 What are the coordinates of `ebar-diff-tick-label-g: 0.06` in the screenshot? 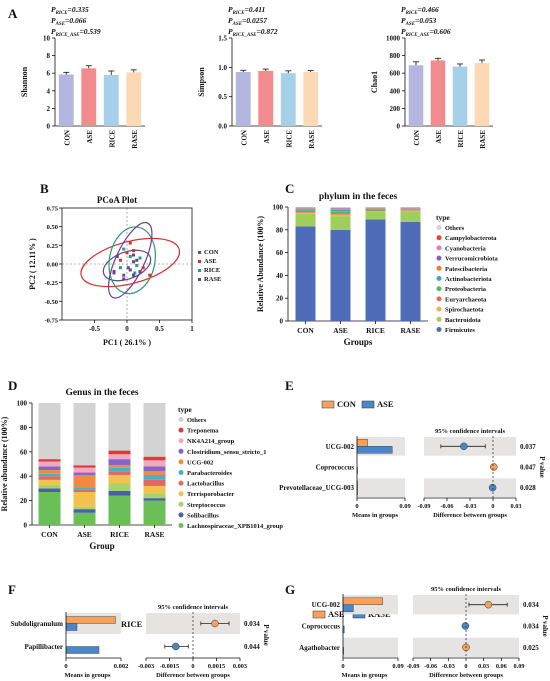 It's located at (501, 666).